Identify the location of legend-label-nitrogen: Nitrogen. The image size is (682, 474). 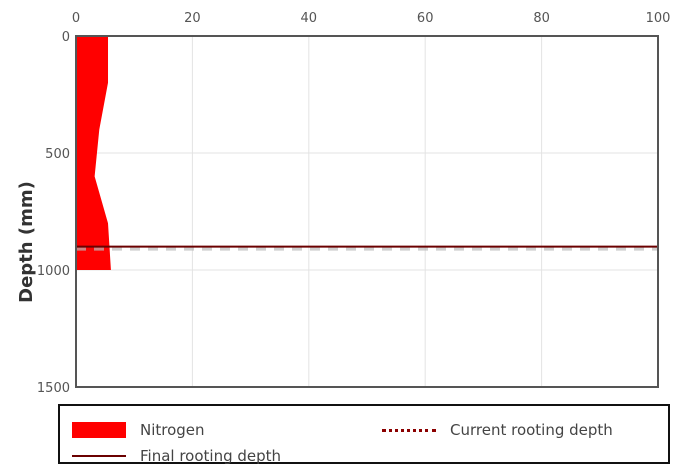
(172, 430).